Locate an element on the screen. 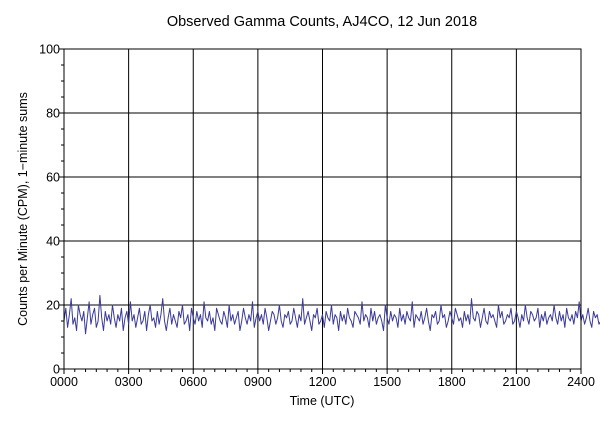 Image resolution: width=600 pixels, height=428 pixels. series-line is located at coordinates (331, 314).